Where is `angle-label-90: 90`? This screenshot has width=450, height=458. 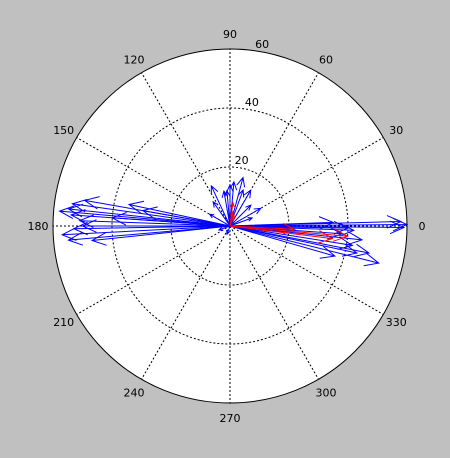
angle-label-90: 90 is located at coordinates (230, 34).